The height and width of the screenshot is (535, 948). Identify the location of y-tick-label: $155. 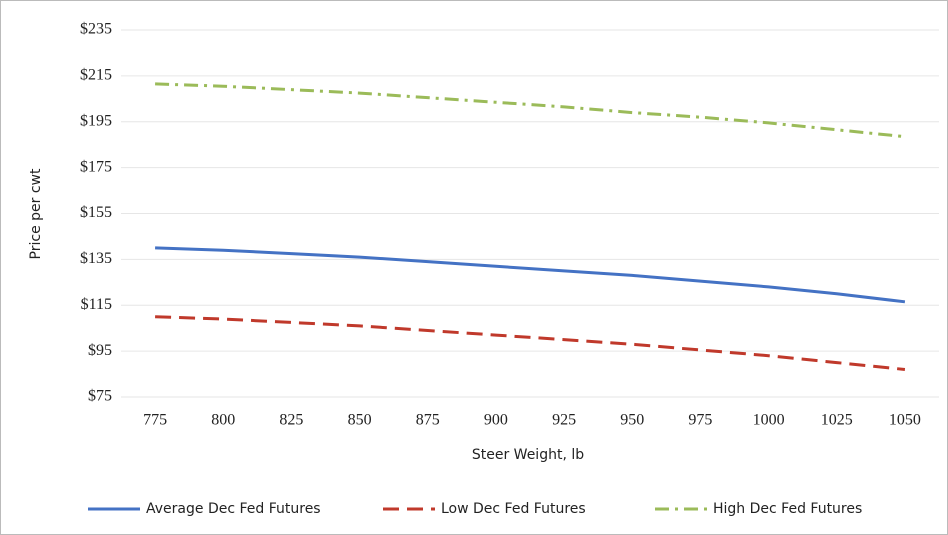
(96, 212).